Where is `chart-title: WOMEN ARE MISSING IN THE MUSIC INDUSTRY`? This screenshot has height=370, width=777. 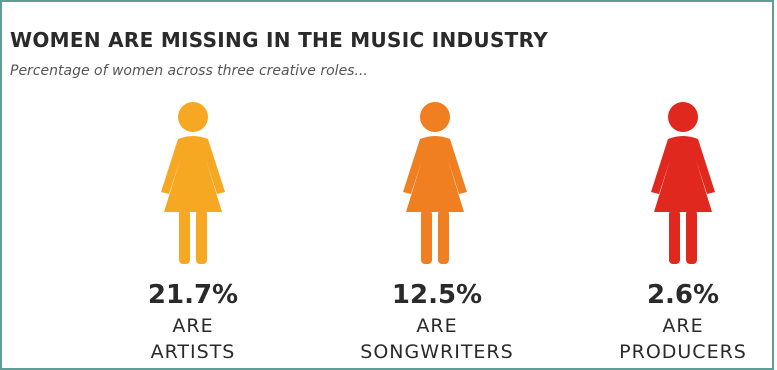
chart-title: WOMEN ARE MISSING IN THE MUSIC INDUSTRY is located at coordinates (279, 40).